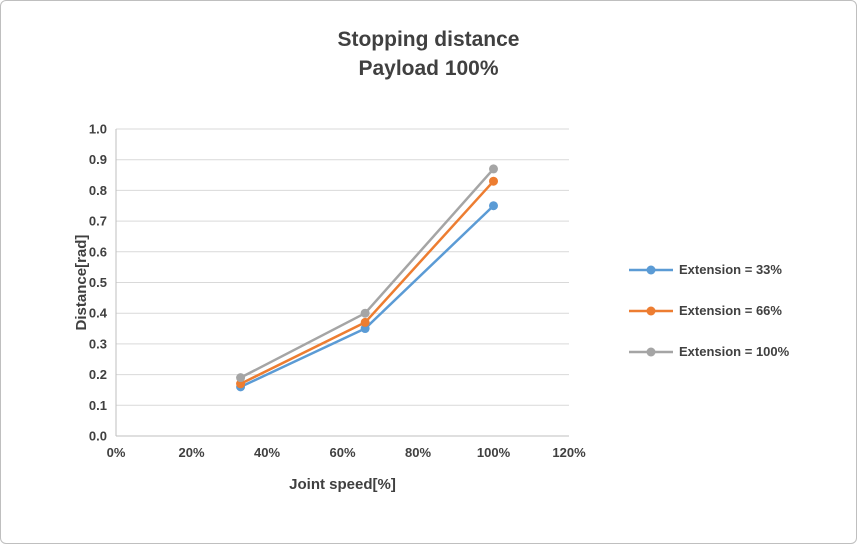  I want to click on legend-item: Extension = 100%, so click(708, 351).